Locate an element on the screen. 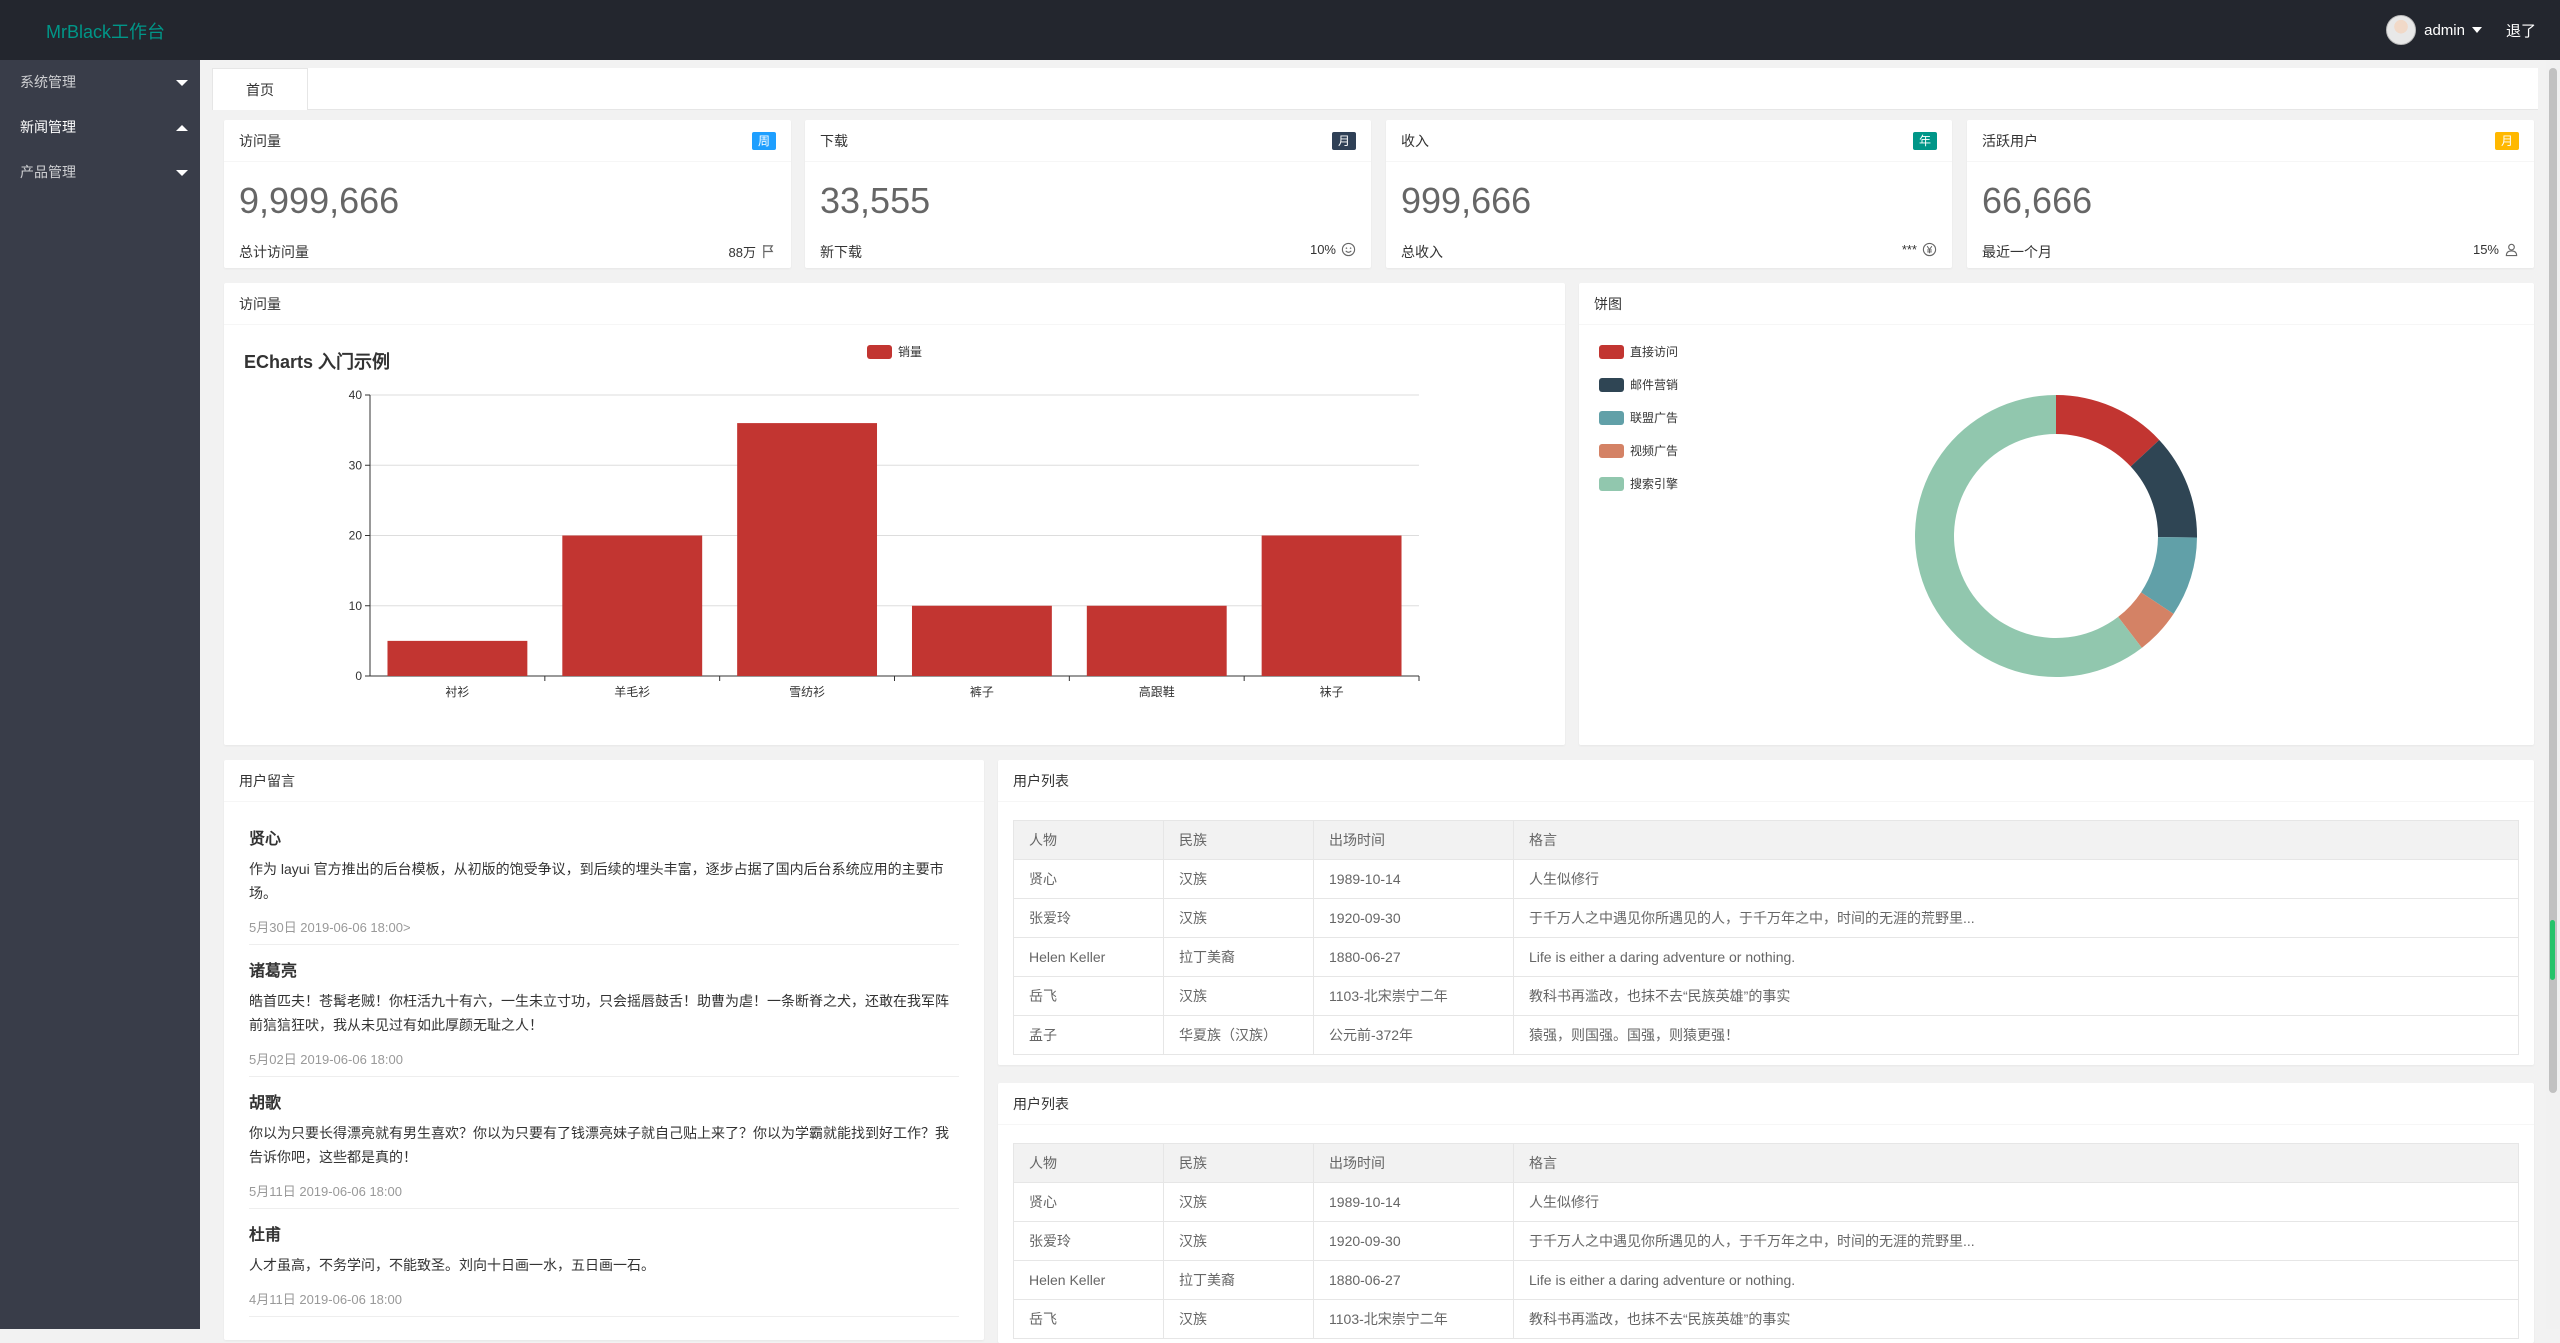 The width and height of the screenshot is (2560, 1343). sidebar-item-label: 系统管理 is located at coordinates (48, 82).